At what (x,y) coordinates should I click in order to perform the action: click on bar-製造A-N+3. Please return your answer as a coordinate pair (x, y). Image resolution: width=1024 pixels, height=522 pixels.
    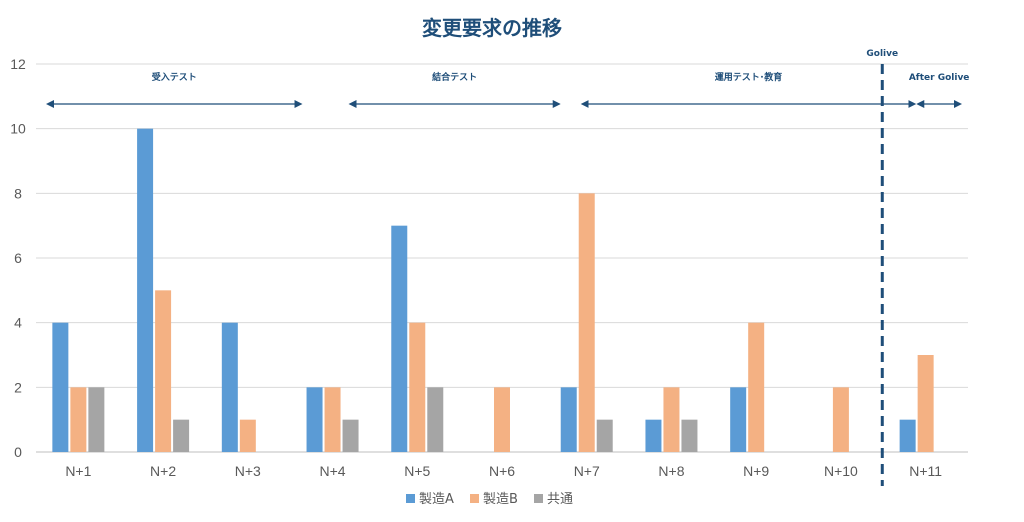
    Looking at the image, I should click on (229, 387).